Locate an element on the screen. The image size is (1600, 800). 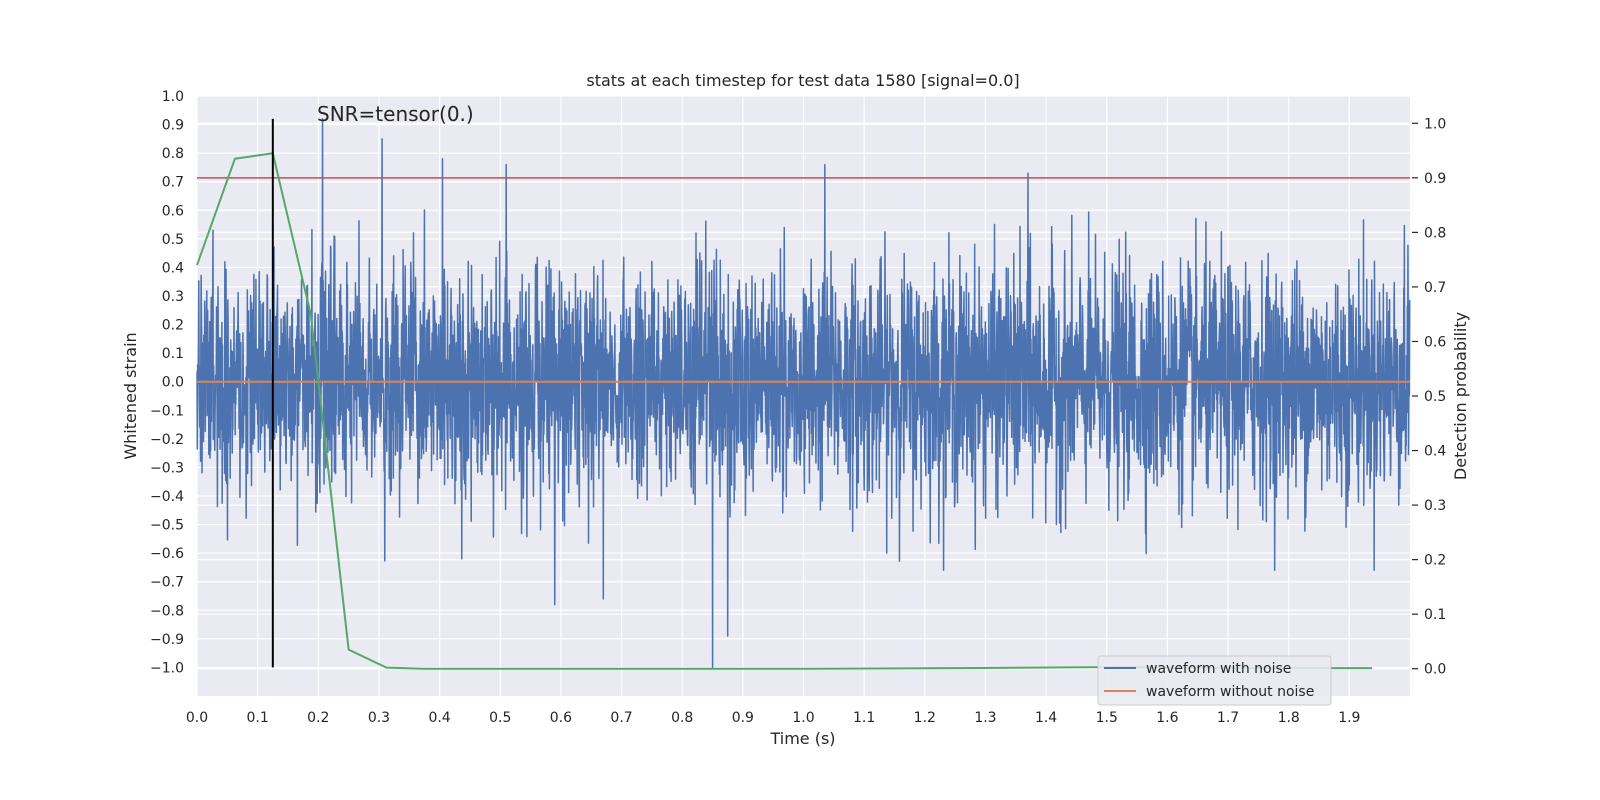
y2-tick-label: 0.9 is located at coordinates (1435, 179).